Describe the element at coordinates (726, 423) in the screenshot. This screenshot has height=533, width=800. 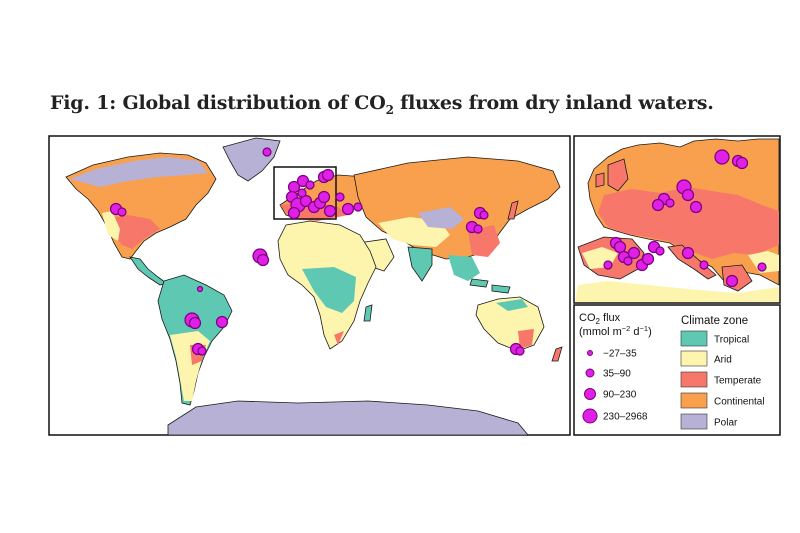
I see `climate-label-polar: Polar` at that location.